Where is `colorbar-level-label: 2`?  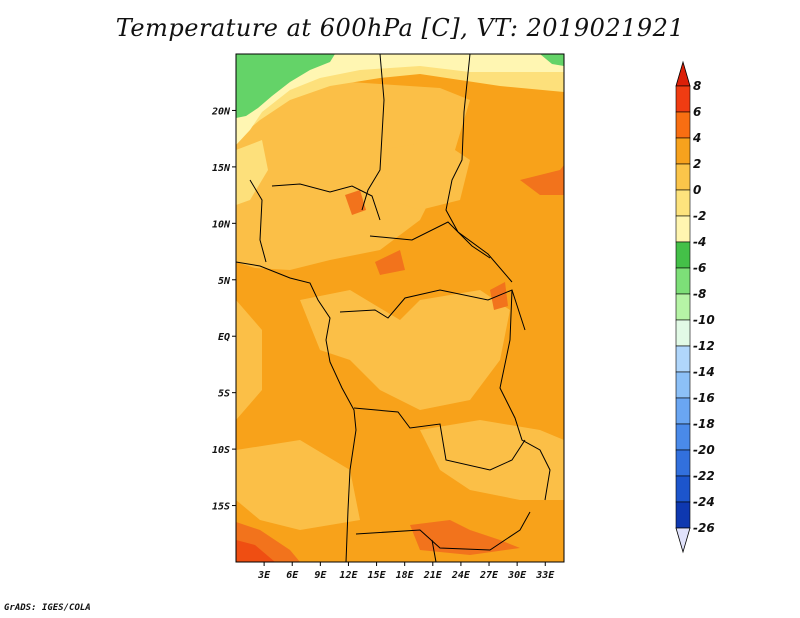
colorbar-level-label: 2 is located at coordinates (697, 164).